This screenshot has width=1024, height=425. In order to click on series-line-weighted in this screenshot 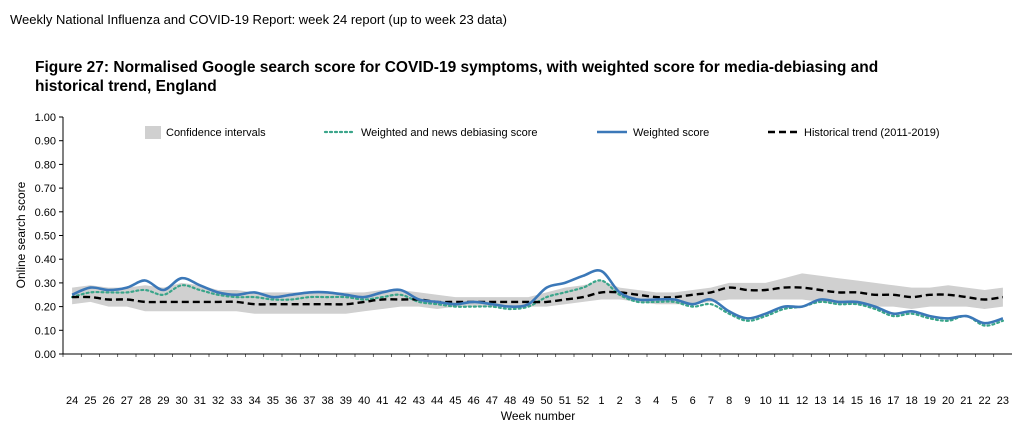, I will do `click(537, 297)`.